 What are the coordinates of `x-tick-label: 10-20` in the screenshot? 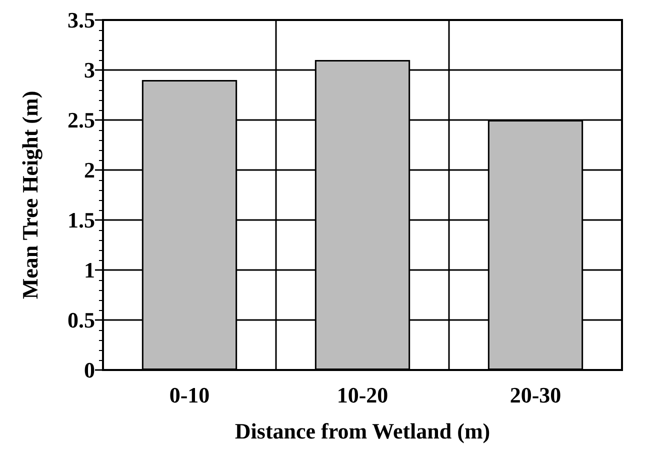 It's located at (362, 395).